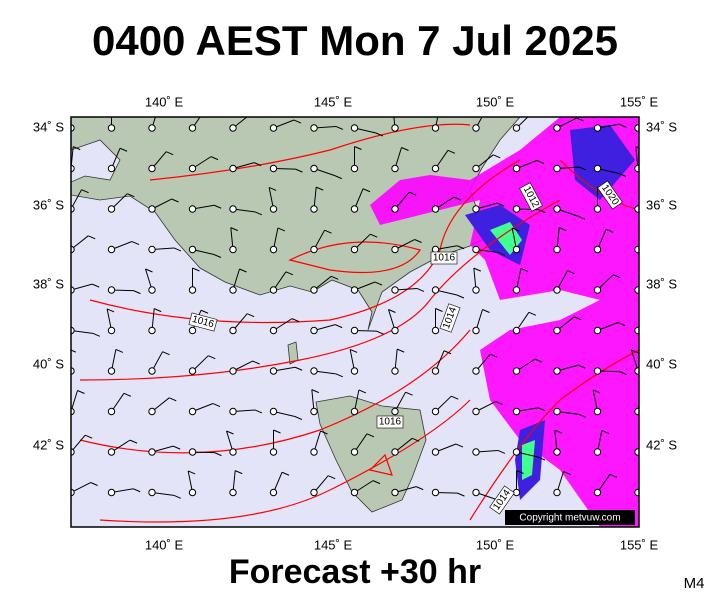 Image resolution: width=711 pixels, height=600 pixels. What do you see at coordinates (661, 283) in the screenshot?
I see `latitude-label-right: 38˚ S` at bounding box center [661, 283].